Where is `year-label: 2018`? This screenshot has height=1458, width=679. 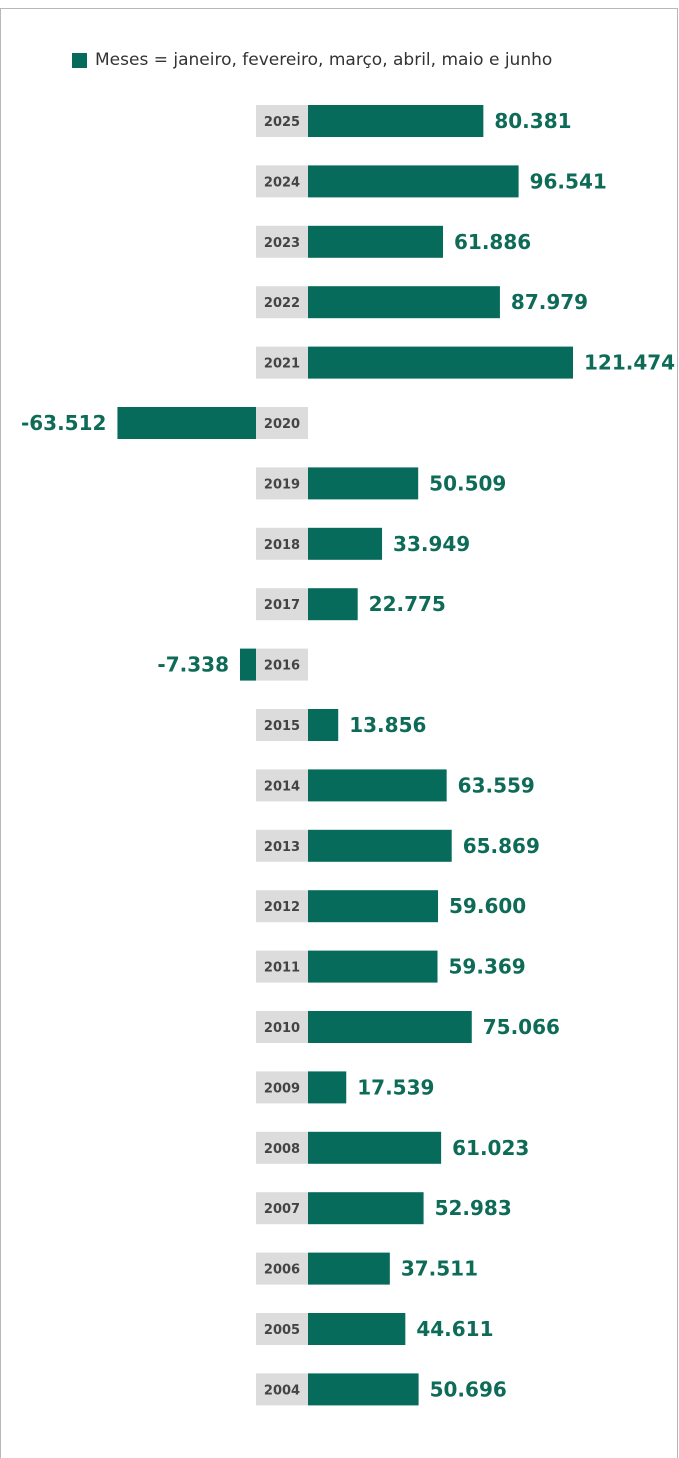 year-label: 2018 is located at coordinates (282, 545).